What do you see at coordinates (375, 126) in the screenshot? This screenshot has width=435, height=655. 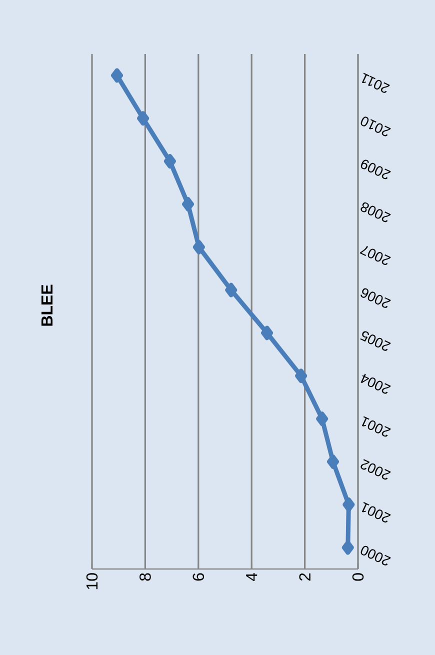 I see `y-tick-label: 2010` at bounding box center [375, 126].